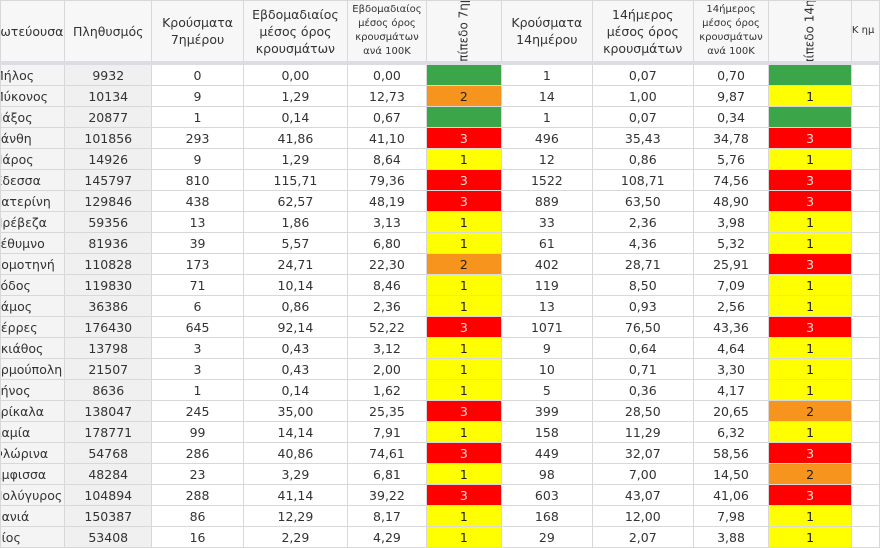 The height and width of the screenshot is (548, 880). I want to click on city-cell: Κομοτηνή, so click(33, 264).